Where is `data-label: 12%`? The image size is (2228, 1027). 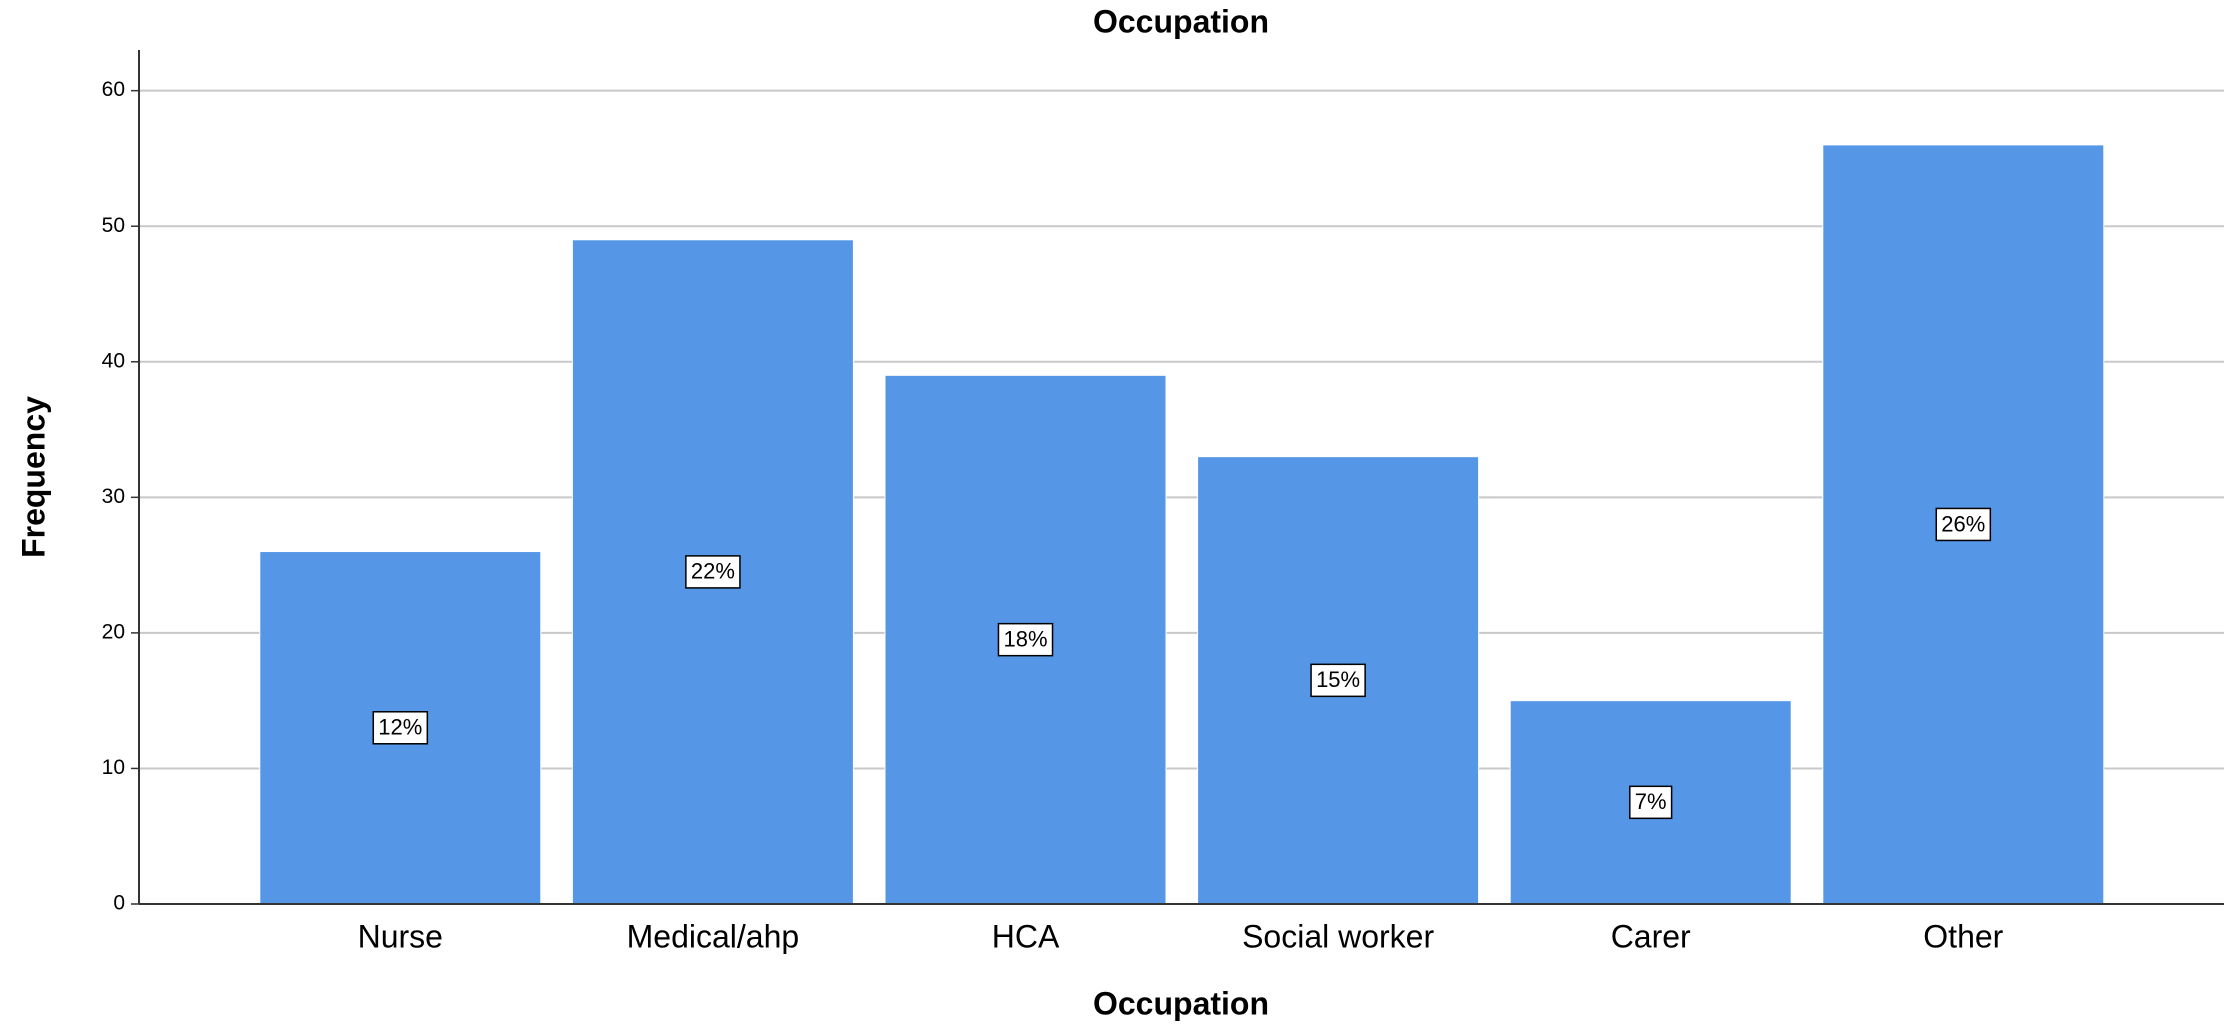 data-label: 12% is located at coordinates (400, 727).